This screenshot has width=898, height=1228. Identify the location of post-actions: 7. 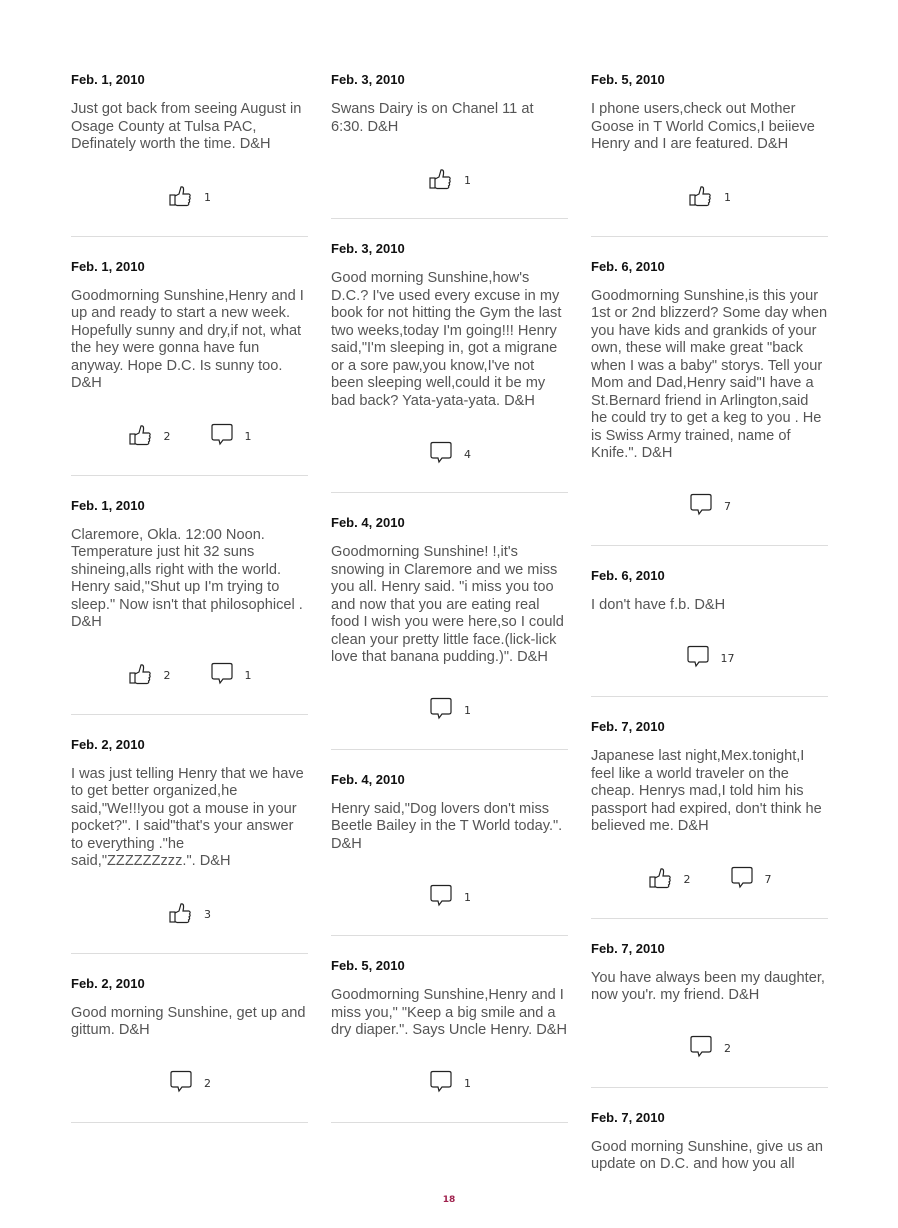
(709, 507).